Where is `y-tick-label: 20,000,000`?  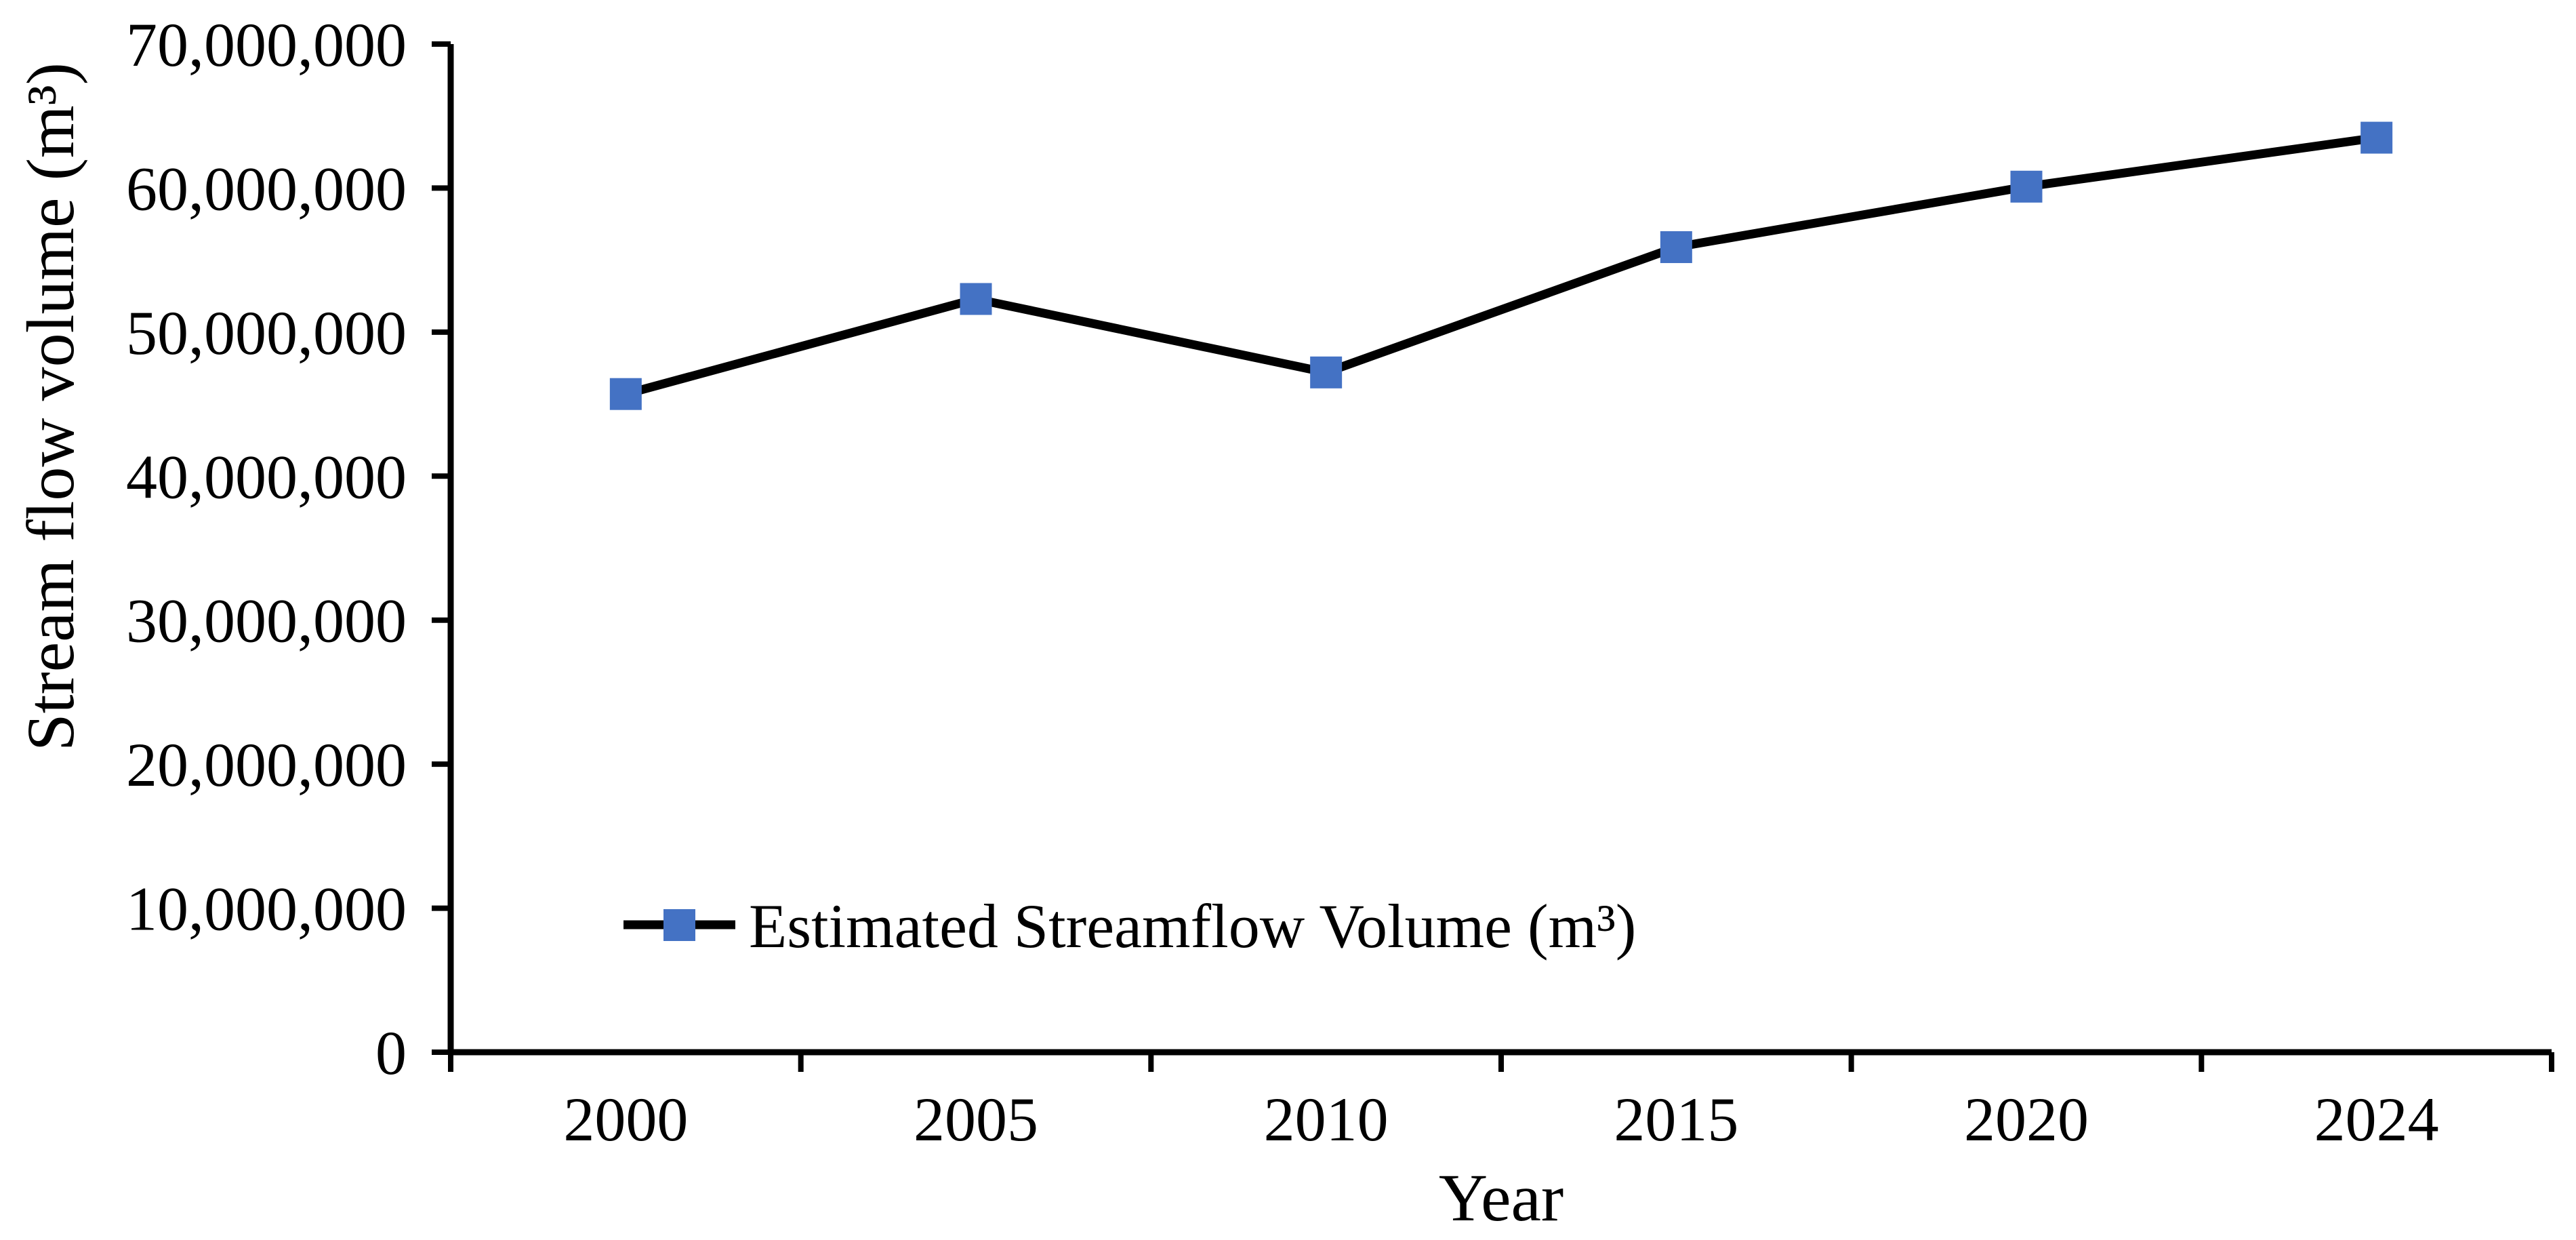 y-tick-label: 20,000,000 is located at coordinates (266, 764).